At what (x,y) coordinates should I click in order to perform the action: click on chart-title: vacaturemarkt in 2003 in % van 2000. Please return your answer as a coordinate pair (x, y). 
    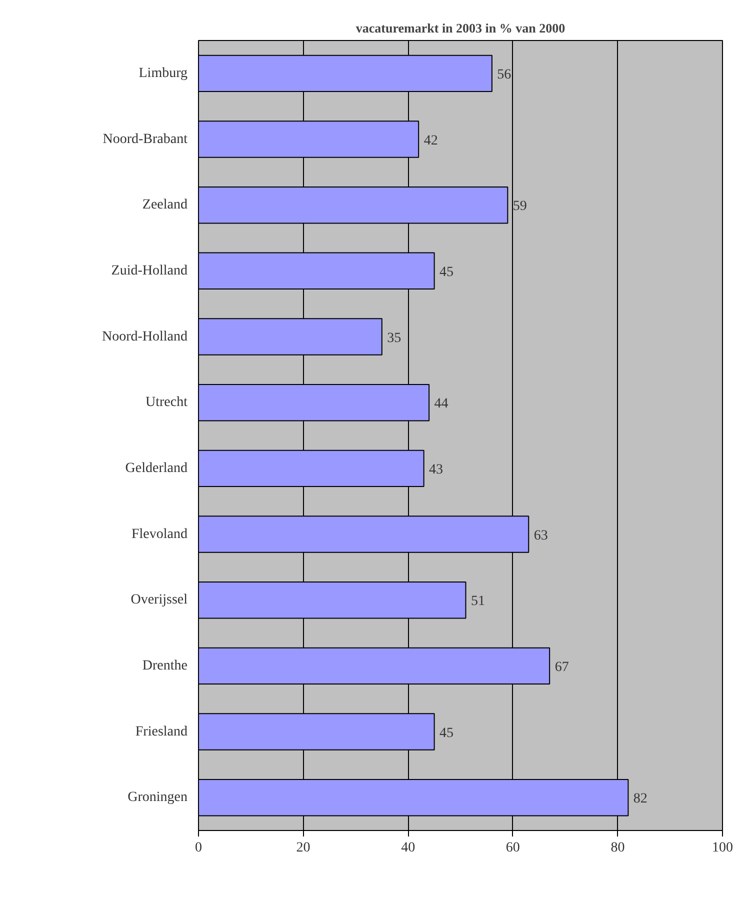
    Looking at the image, I should click on (461, 28).